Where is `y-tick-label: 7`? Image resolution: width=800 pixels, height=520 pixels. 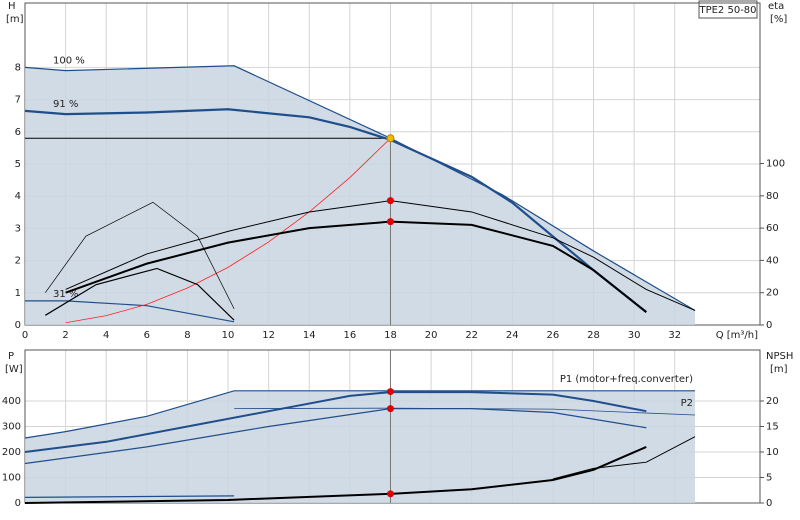 y-tick-label: 7 is located at coordinates (18, 100).